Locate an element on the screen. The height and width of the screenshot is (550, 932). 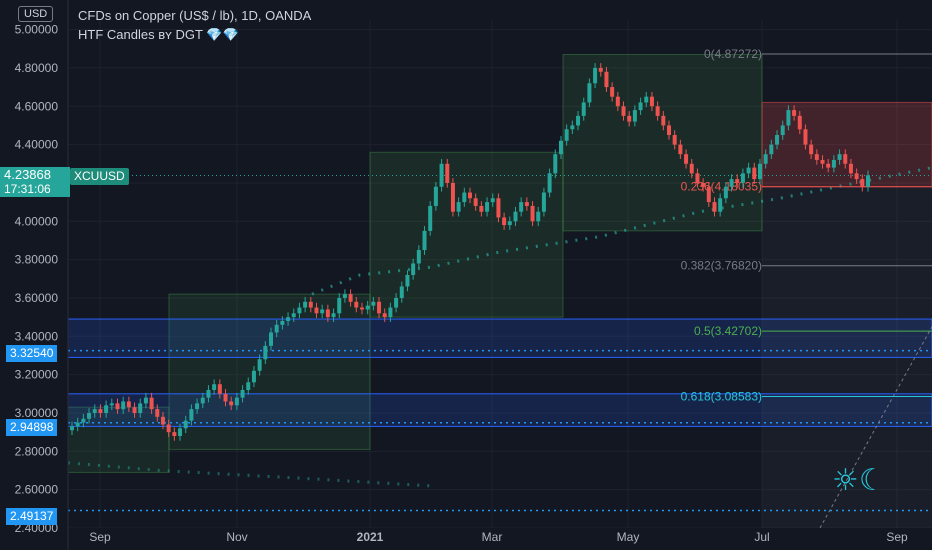
level-tag-c: 2.49137 is located at coordinates (32, 516).